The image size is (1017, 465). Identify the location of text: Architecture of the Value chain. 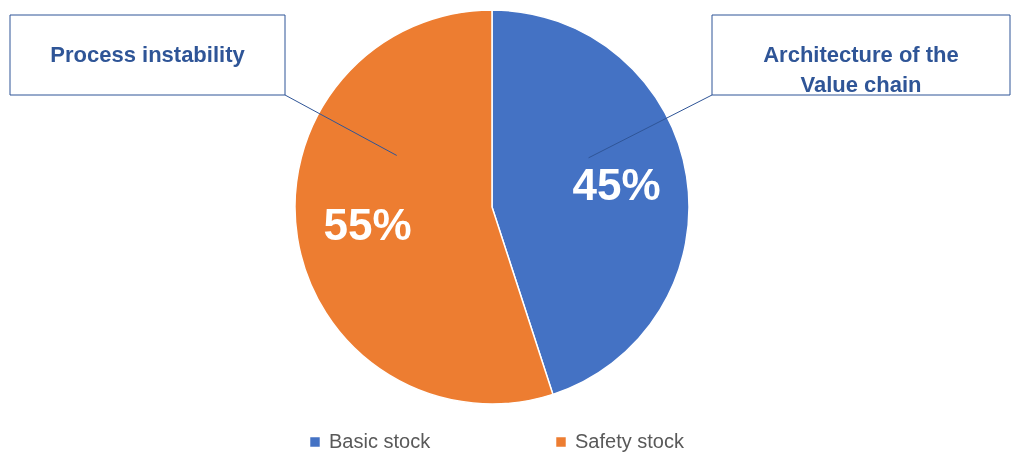
(861, 69).